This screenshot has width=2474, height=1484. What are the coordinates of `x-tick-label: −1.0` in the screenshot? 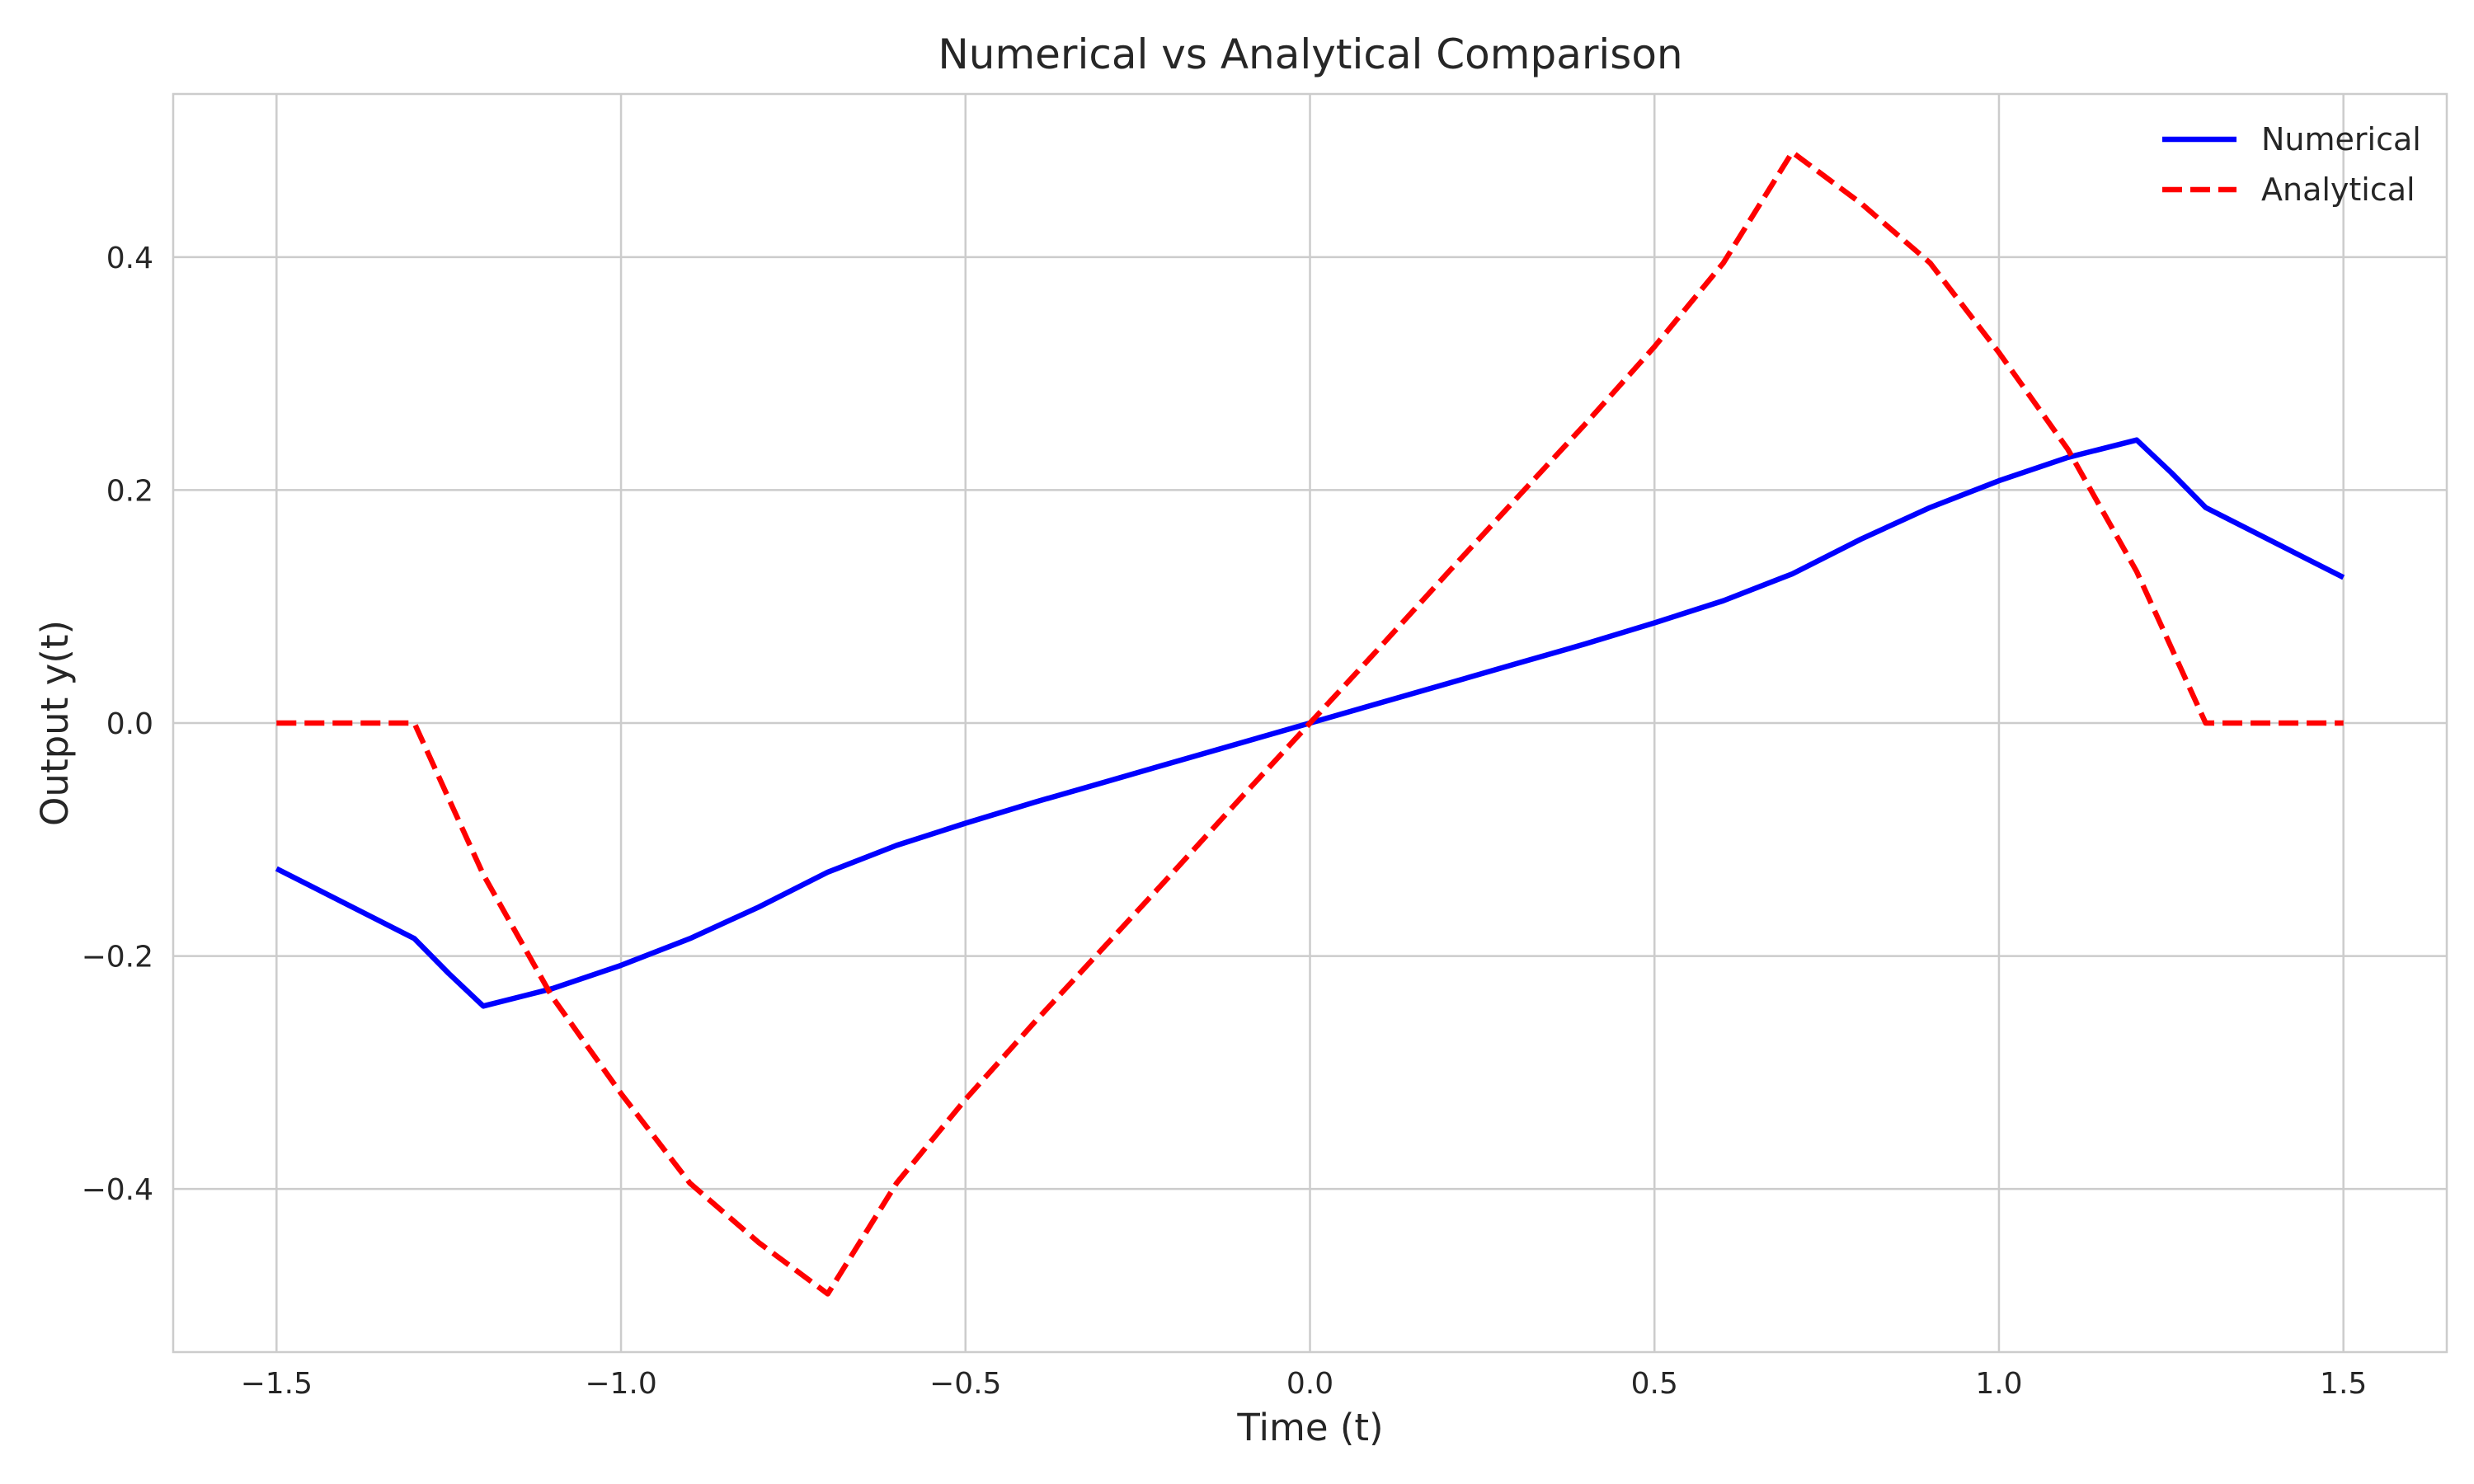 It's located at (620, 1384).